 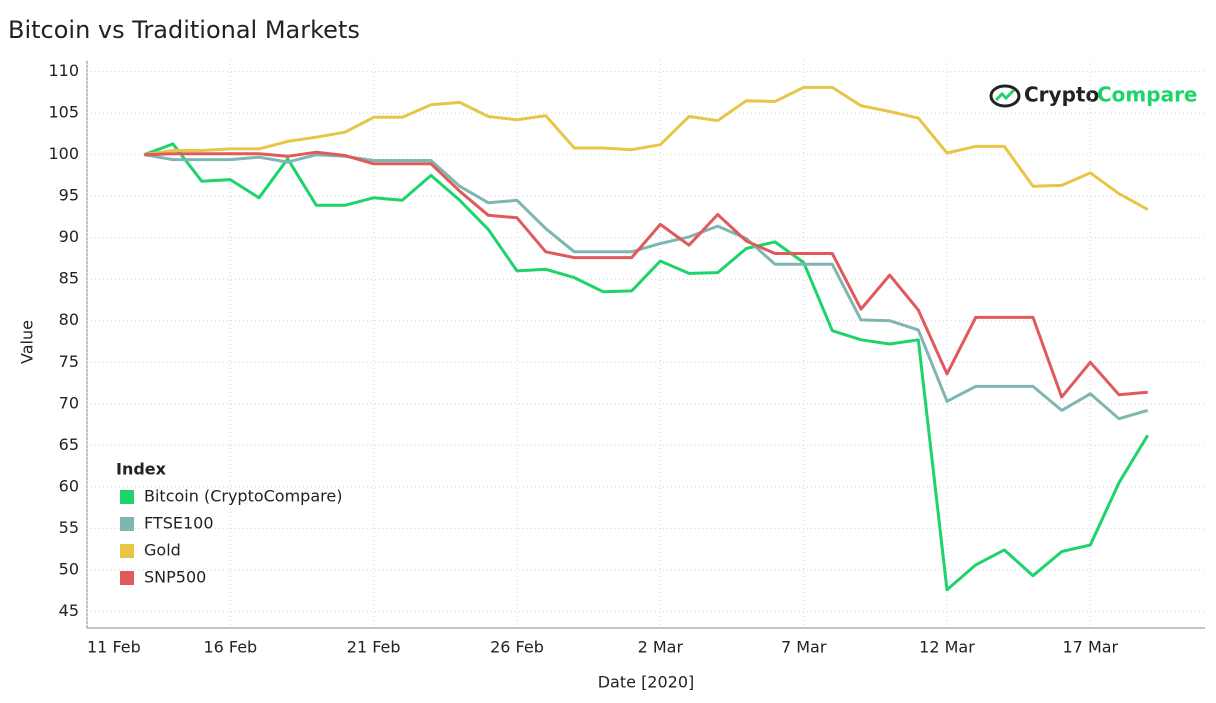 I want to click on legend-label: SNP500, so click(x=175, y=577).